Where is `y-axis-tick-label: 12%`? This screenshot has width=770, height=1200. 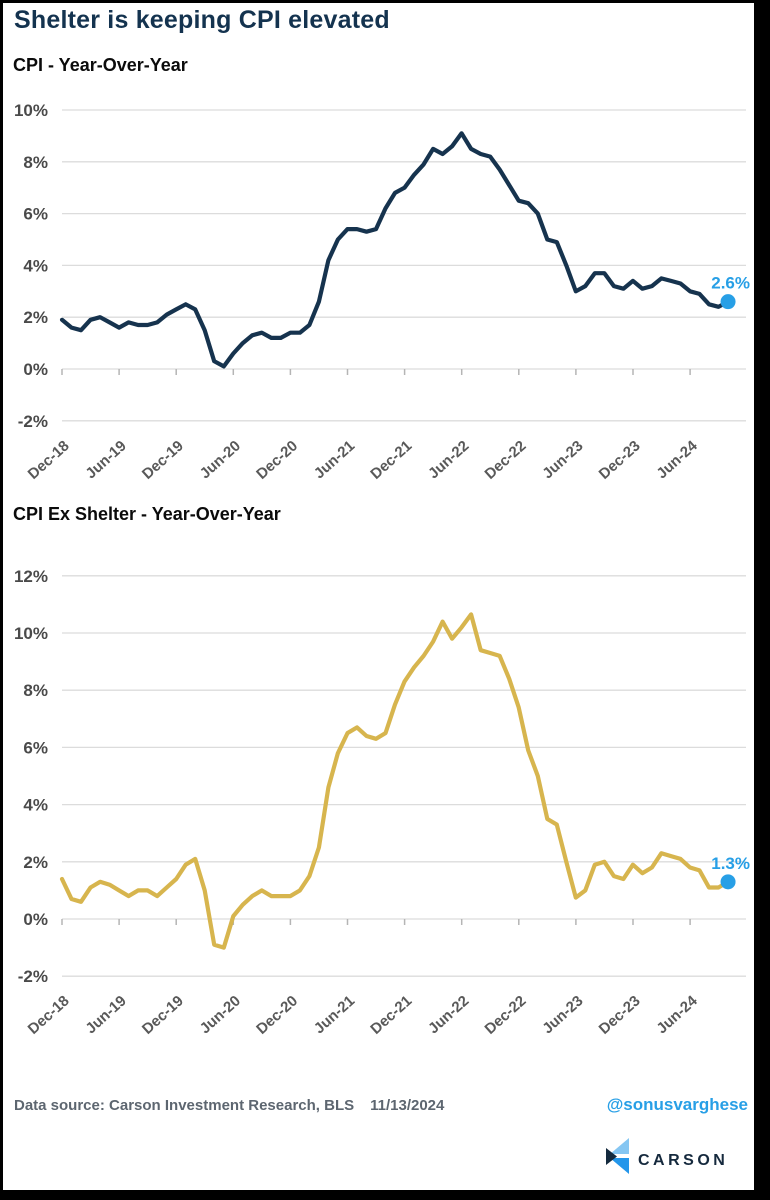
y-axis-tick-label: 12% is located at coordinates (31, 576).